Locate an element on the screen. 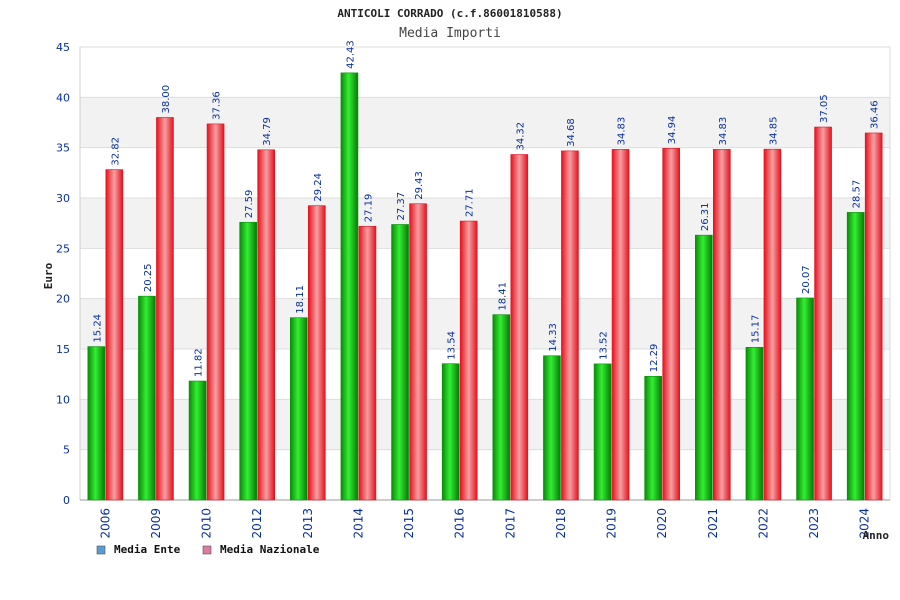 Image resolution: width=900 pixels, height=600 pixels. bar-media-nazionale-2024 is located at coordinates (873, 316).